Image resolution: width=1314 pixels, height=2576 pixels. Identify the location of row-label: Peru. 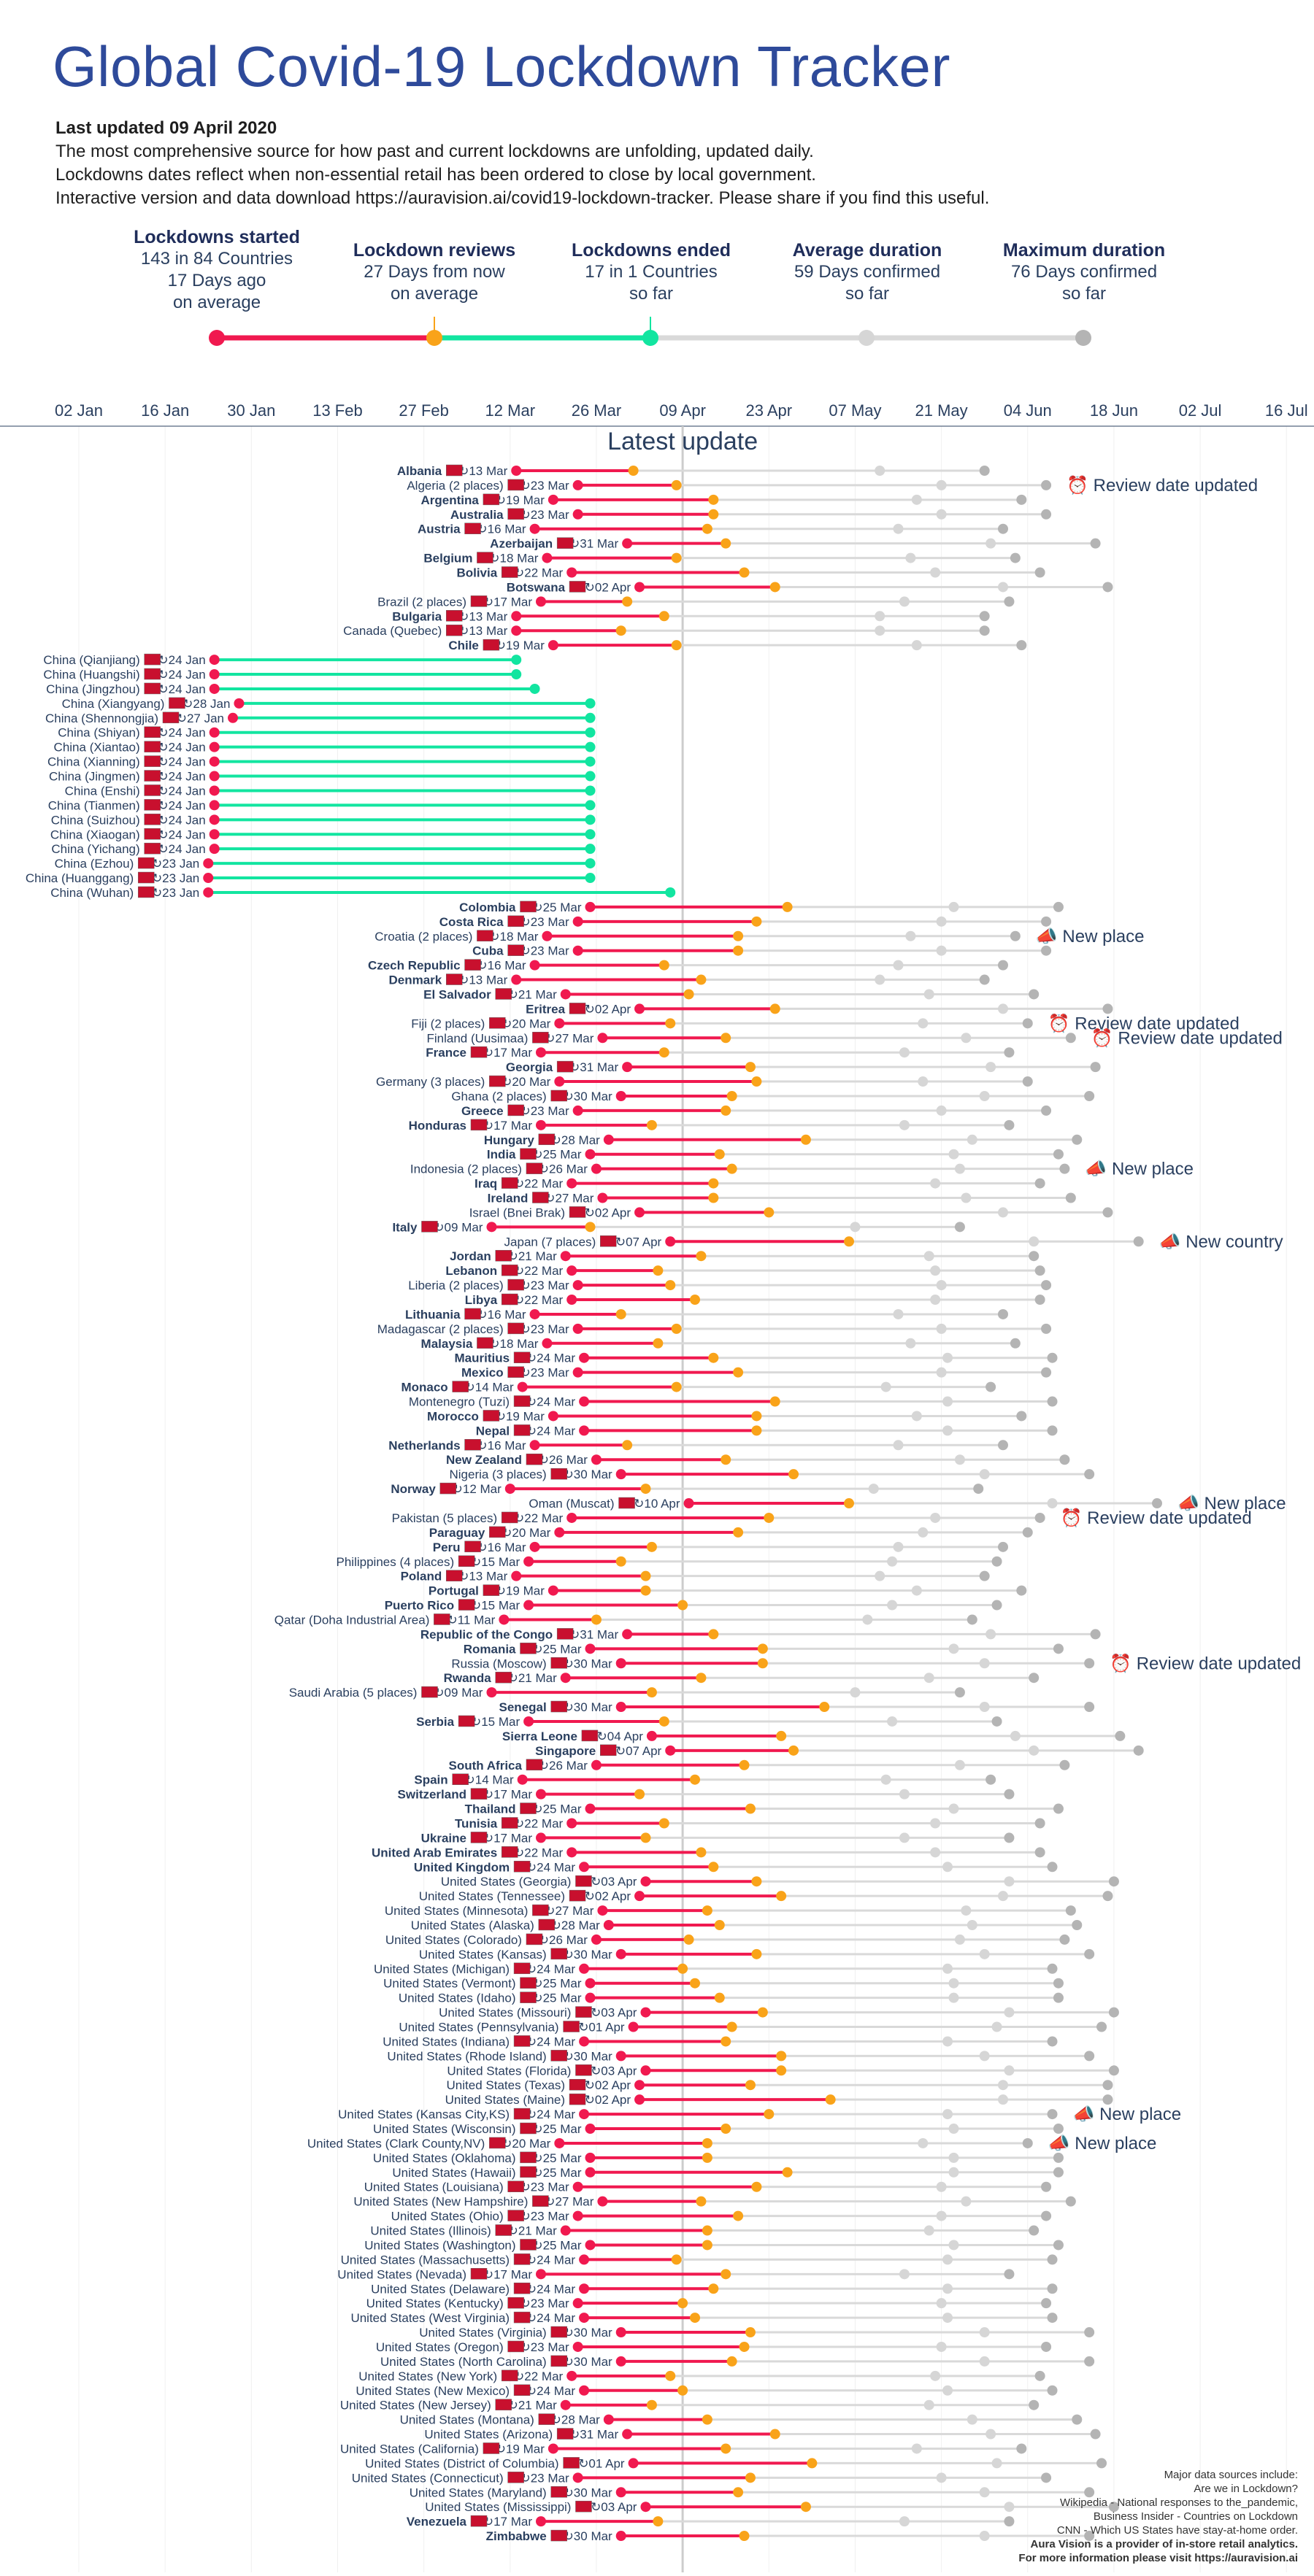
(447, 1547).